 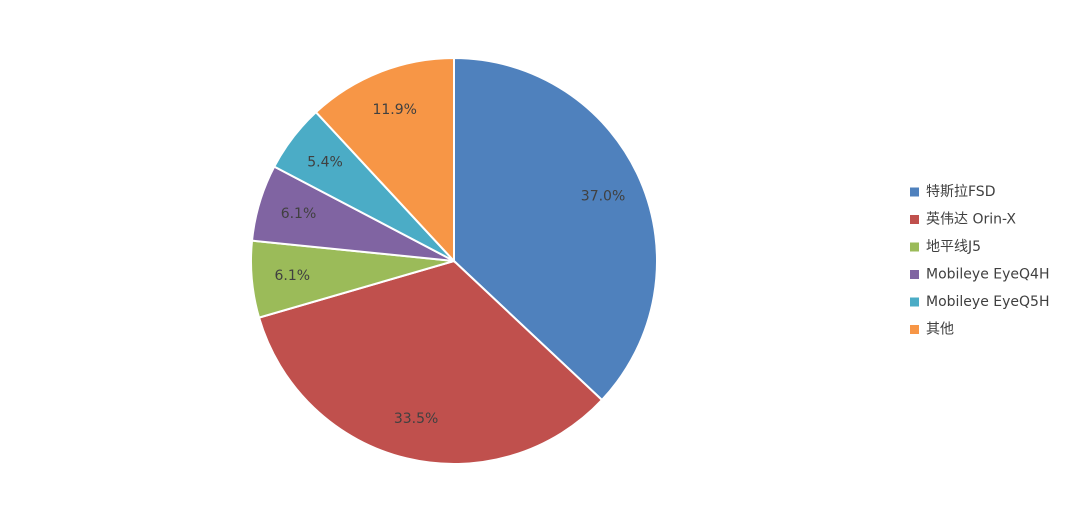 What do you see at coordinates (603, 197) in the screenshot?
I see `data-label: 37.0%` at bounding box center [603, 197].